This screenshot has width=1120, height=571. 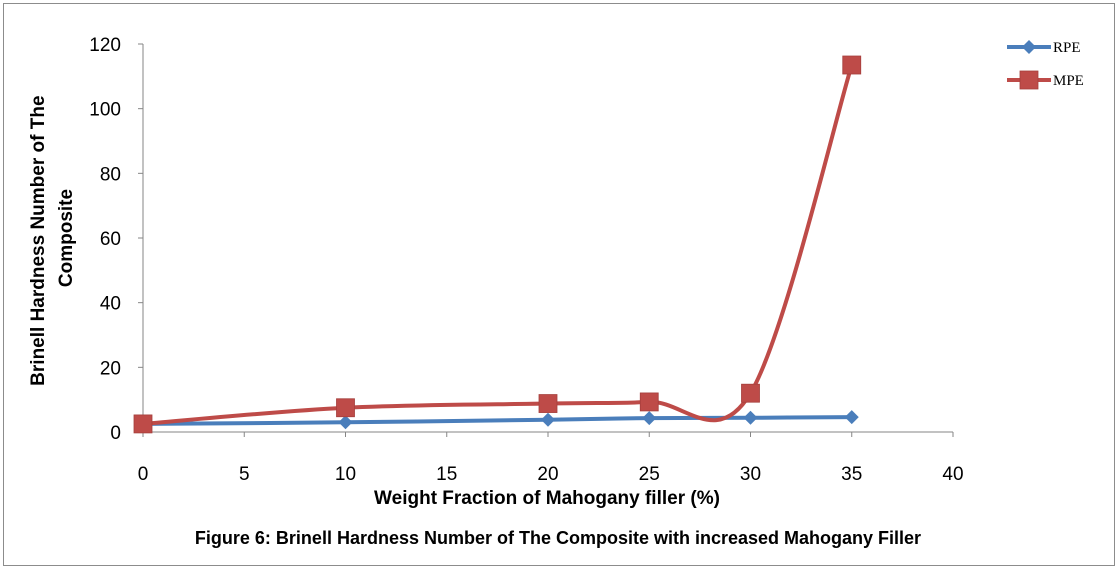 I want to click on legend-marker-rpe, so click(x=1029, y=47).